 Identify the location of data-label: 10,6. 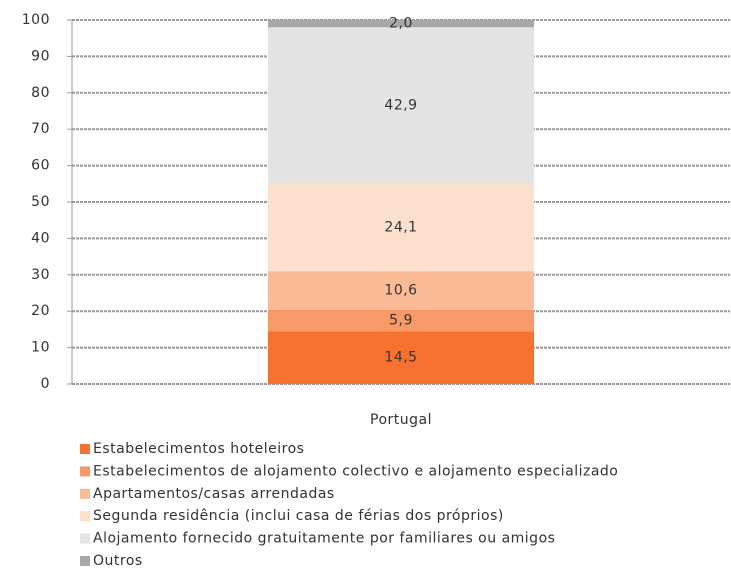
(400, 290).